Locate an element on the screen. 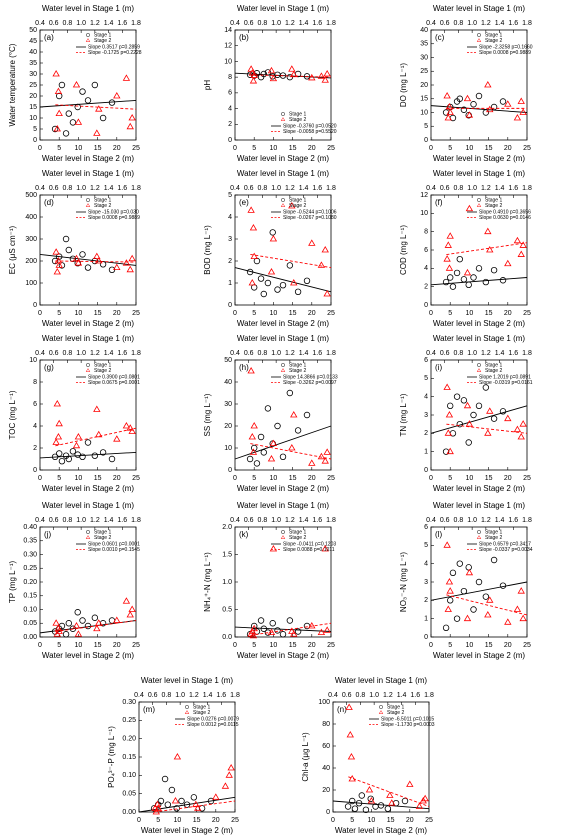 This screenshot has height=840, width=586. y-axis-label: TP (mg L⁻¹) is located at coordinates (12, 582).